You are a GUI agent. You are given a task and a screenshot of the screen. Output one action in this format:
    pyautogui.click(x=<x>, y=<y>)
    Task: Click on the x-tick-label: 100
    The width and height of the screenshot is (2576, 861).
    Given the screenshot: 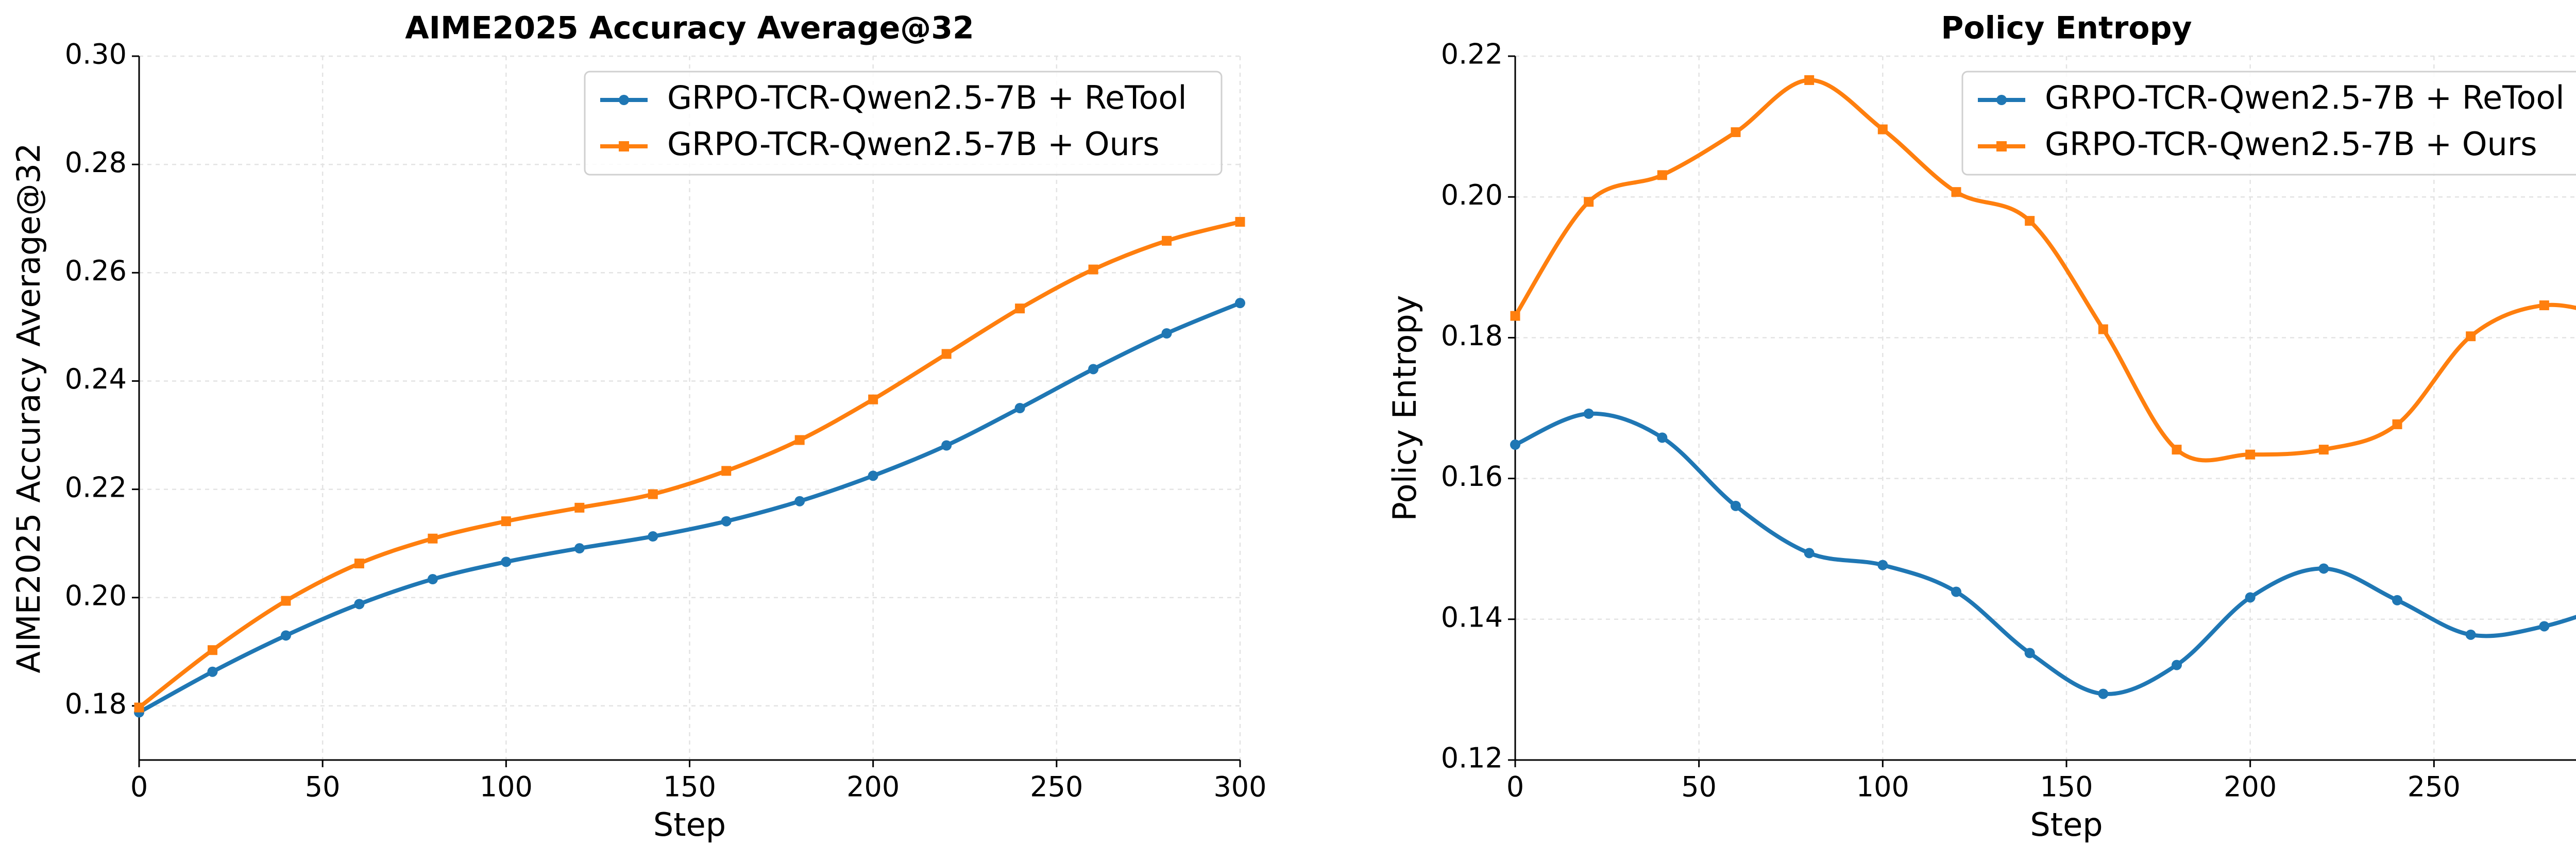 What is the action you would take?
    pyautogui.click(x=1882, y=787)
    